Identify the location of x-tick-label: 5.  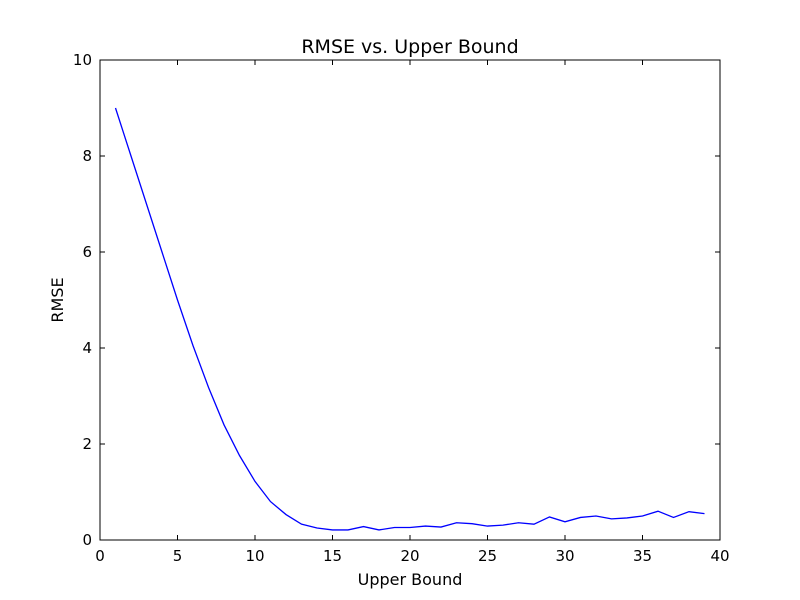
(178, 556).